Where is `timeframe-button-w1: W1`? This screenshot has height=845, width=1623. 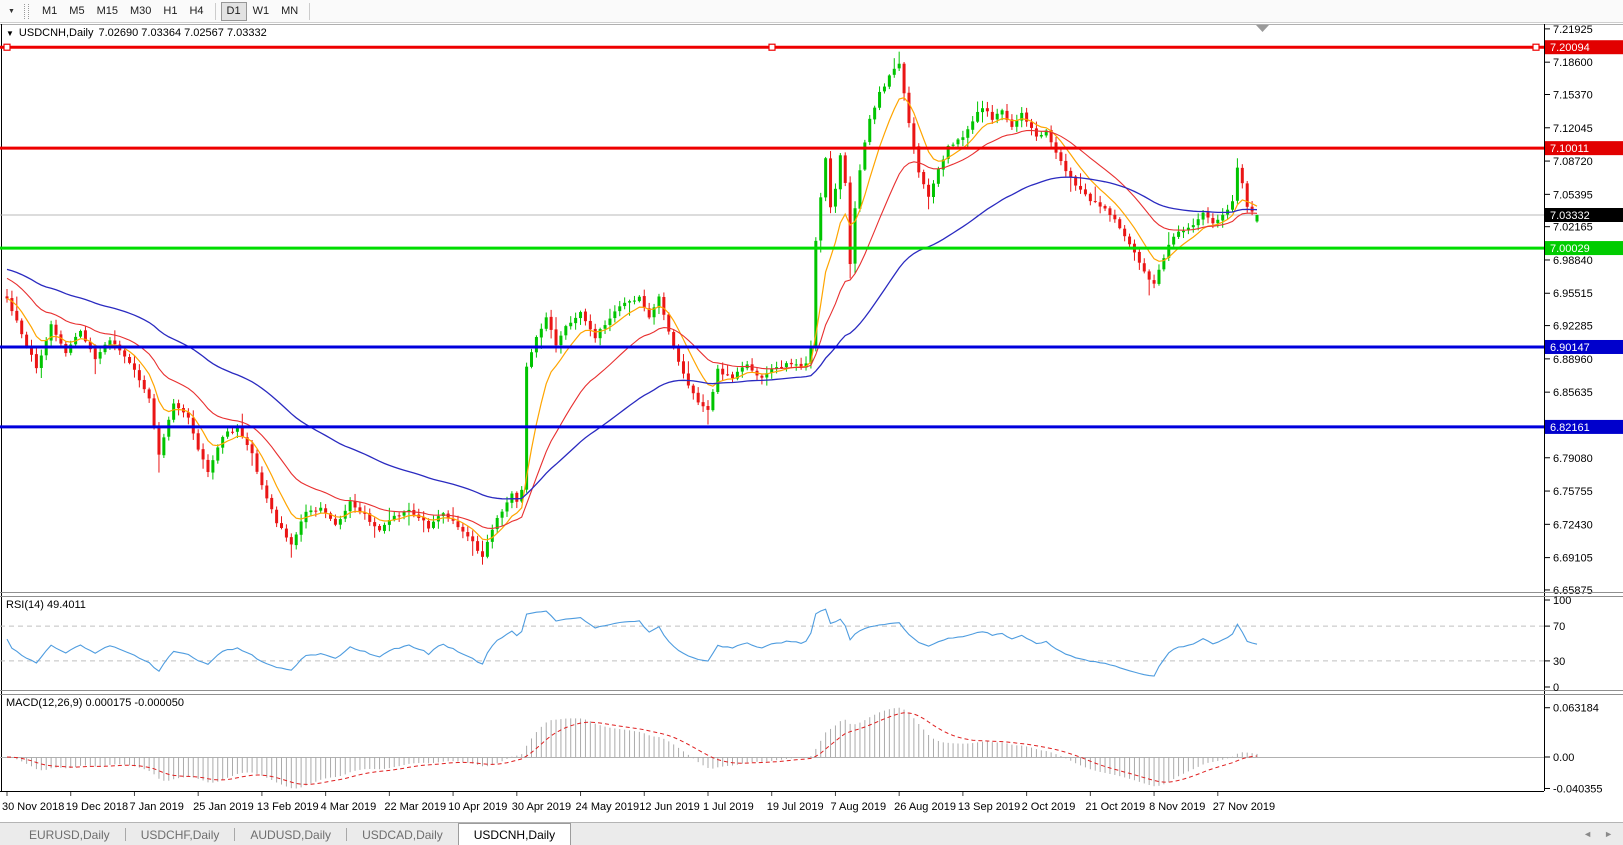 timeframe-button-w1: W1 is located at coordinates (261, 11).